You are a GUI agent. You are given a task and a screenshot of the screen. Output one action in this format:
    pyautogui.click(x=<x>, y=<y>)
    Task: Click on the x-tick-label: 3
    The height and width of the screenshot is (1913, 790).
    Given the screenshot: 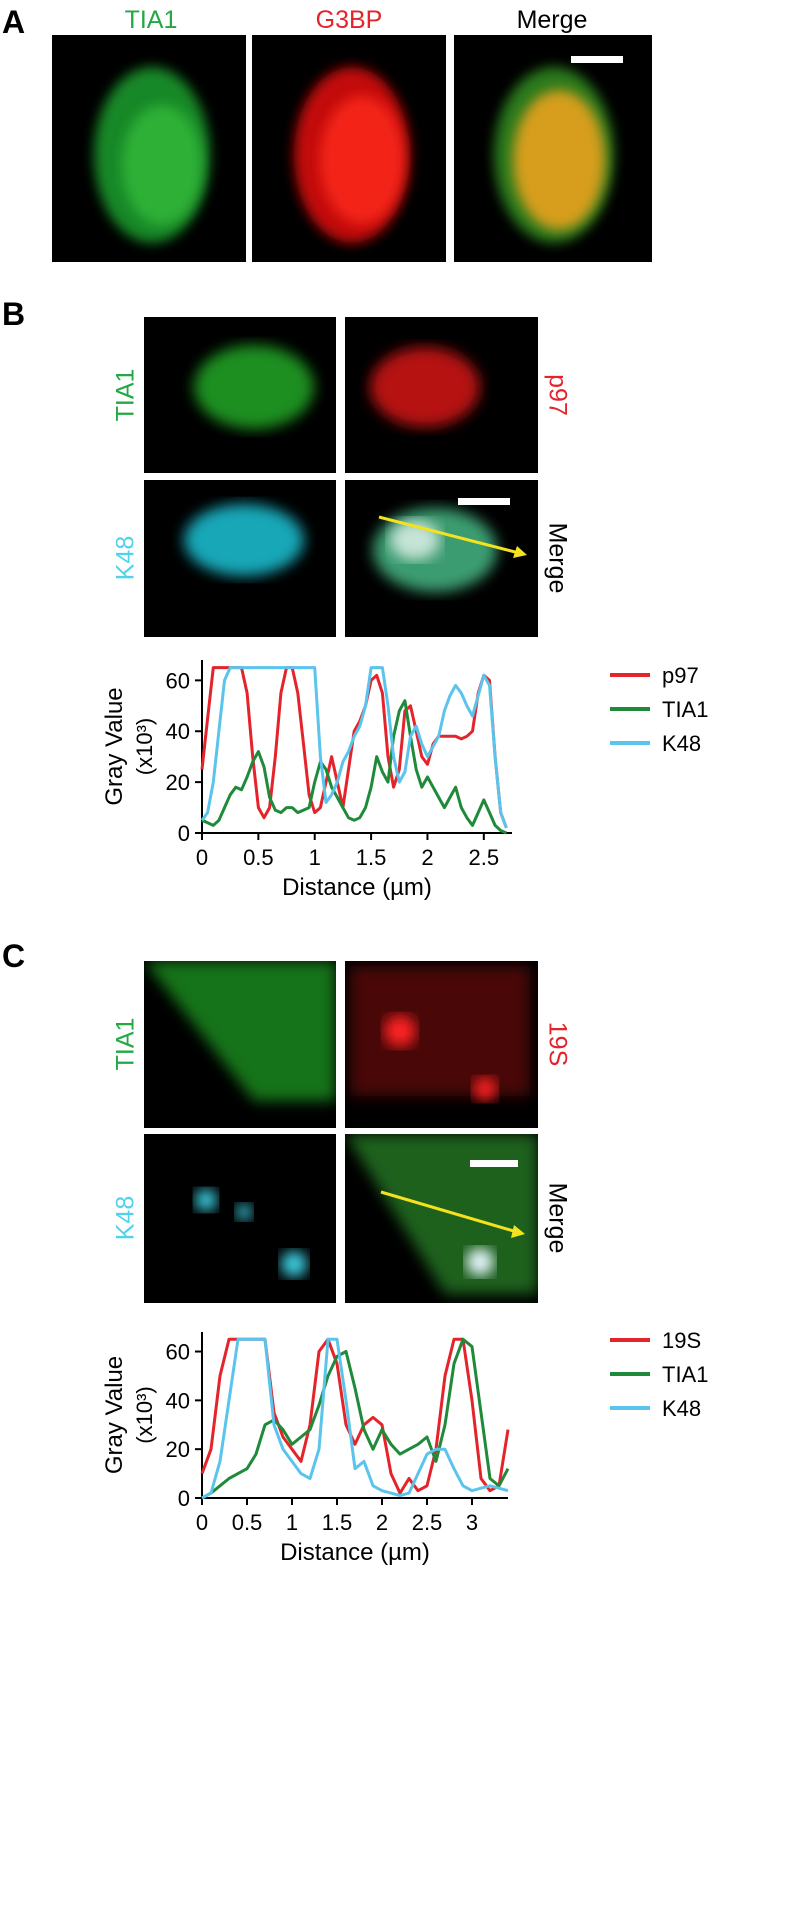 What is the action you would take?
    pyautogui.click(x=472, y=1522)
    